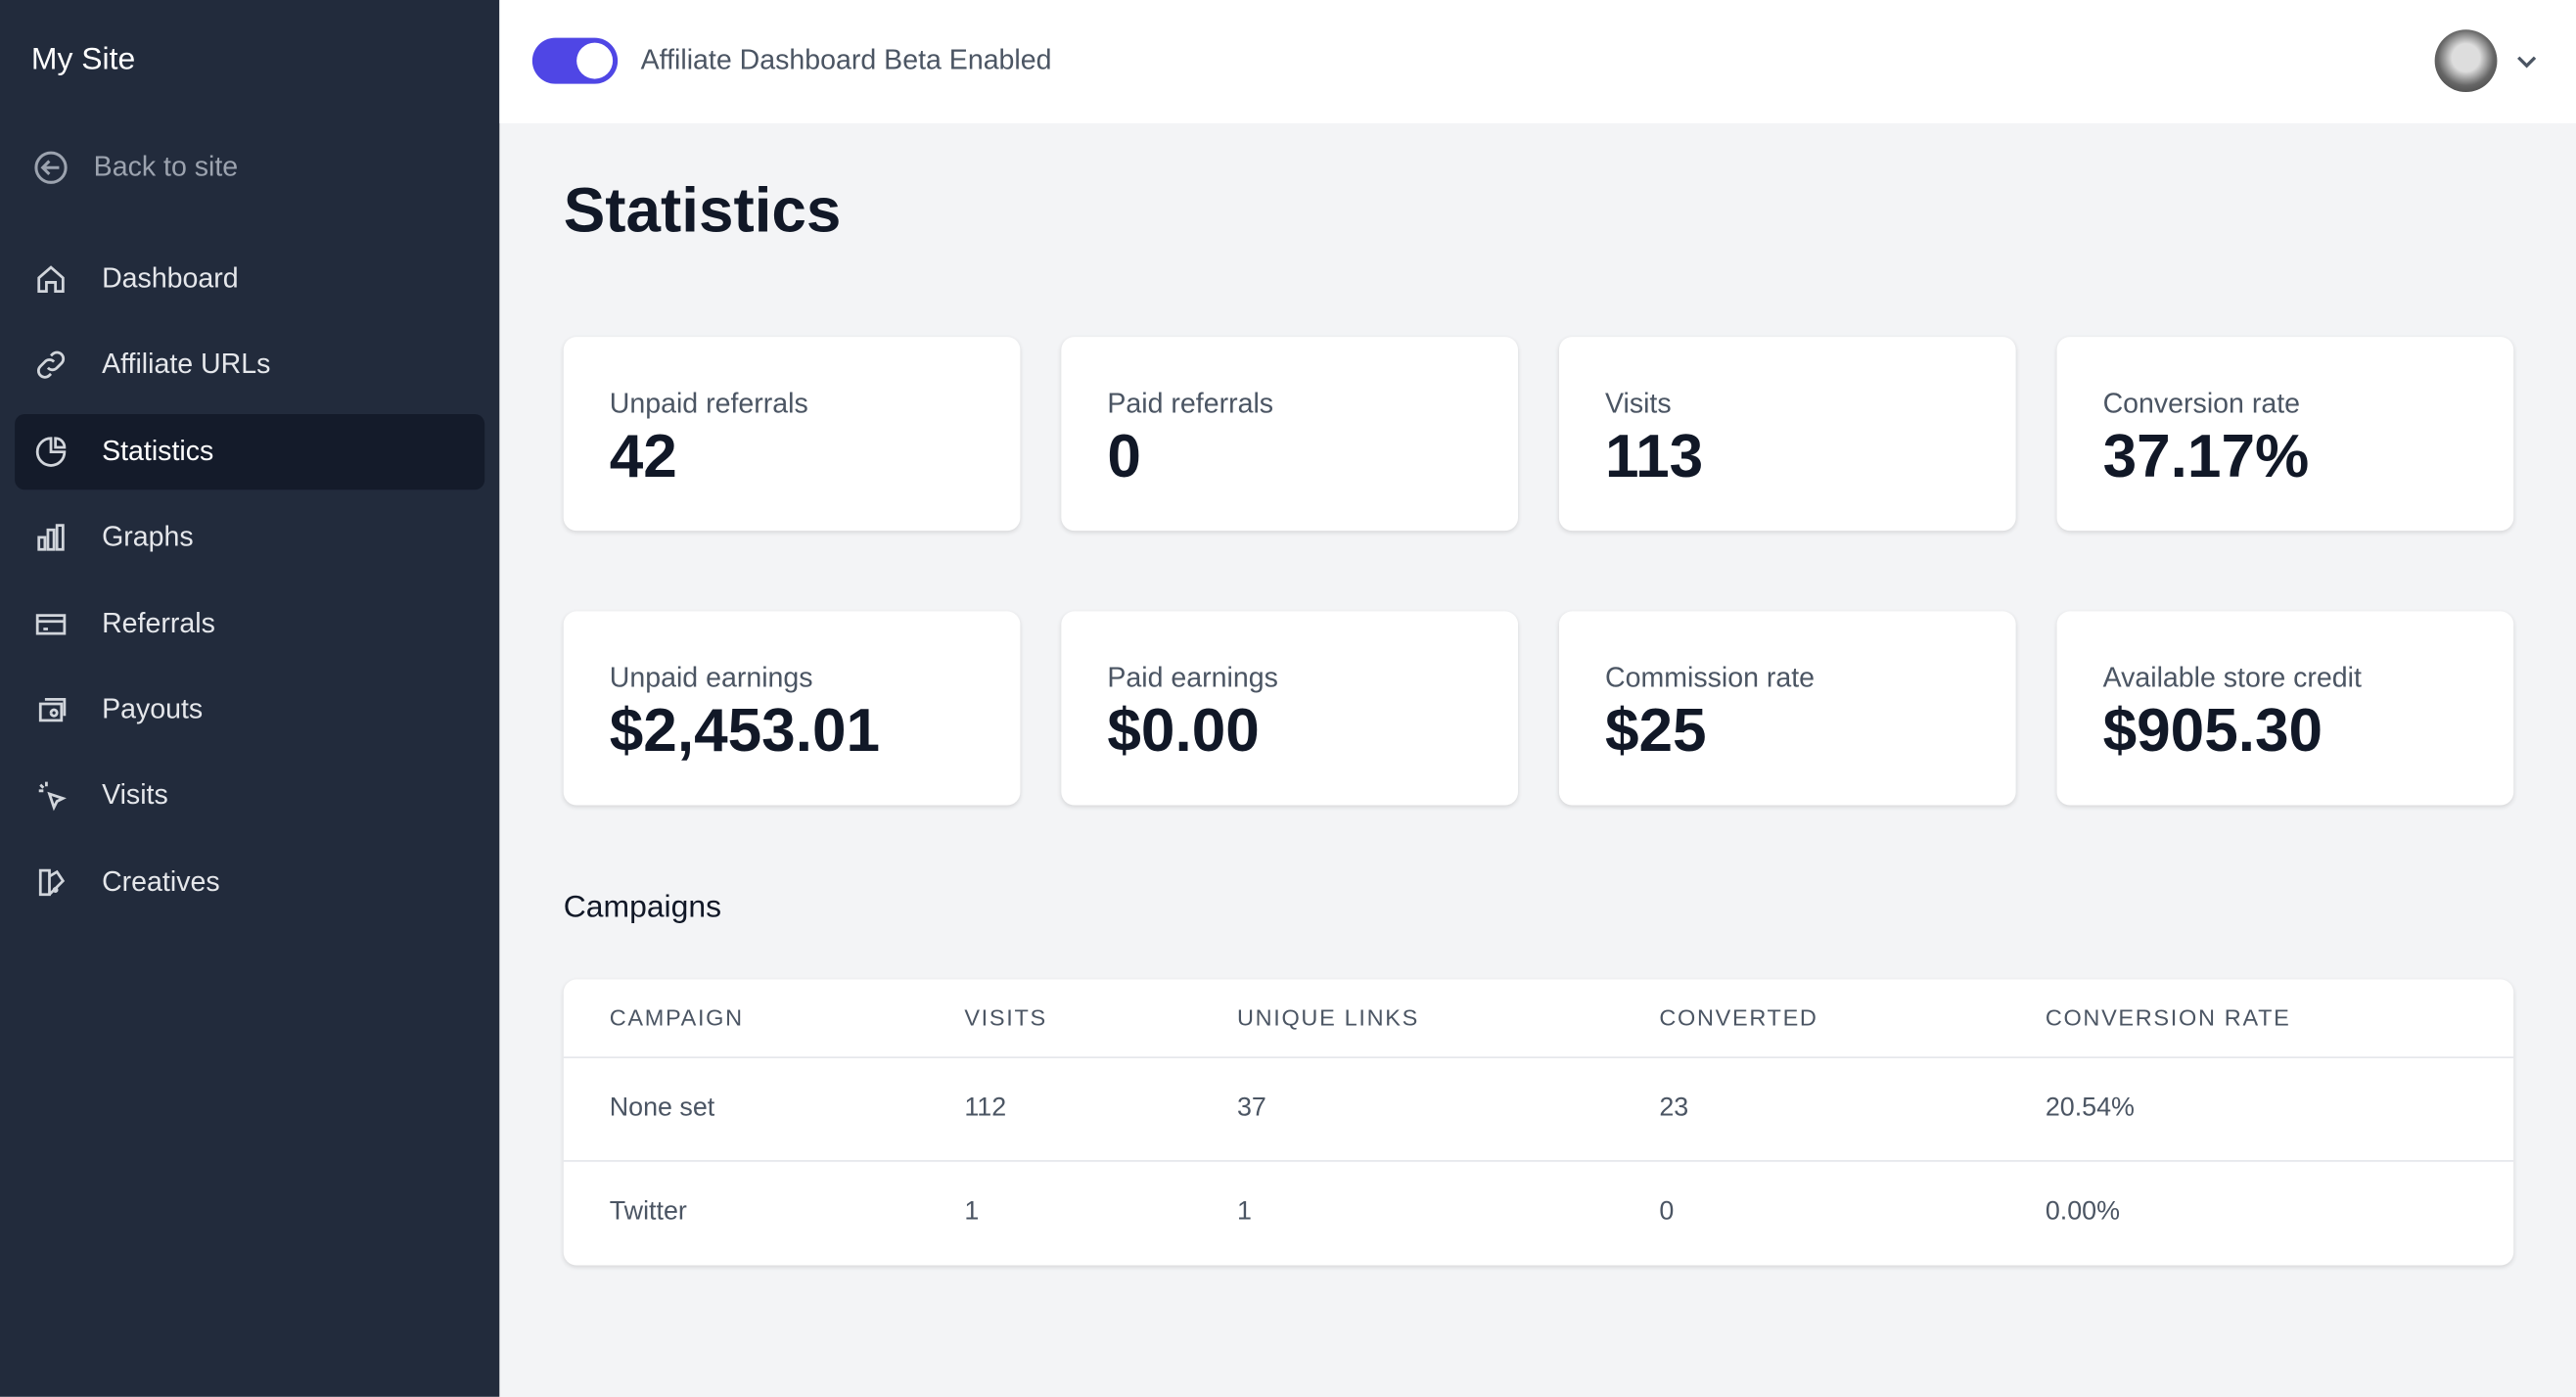 The width and height of the screenshot is (2576, 1397). I want to click on stat-card: Paid referrals 0, so click(1289, 434).